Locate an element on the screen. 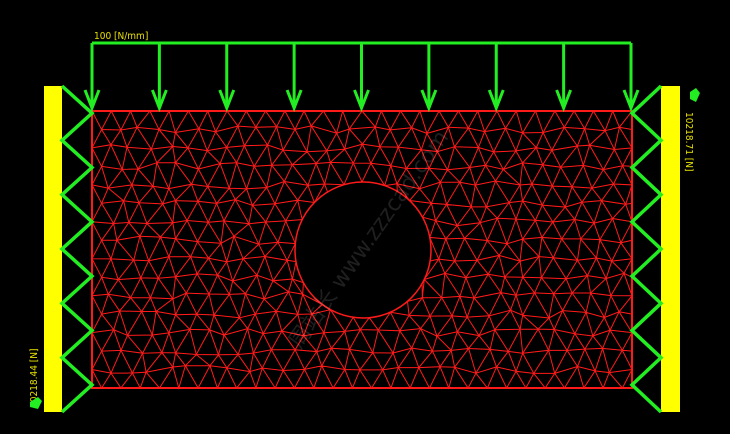  right-support-bar is located at coordinates (670, 249).